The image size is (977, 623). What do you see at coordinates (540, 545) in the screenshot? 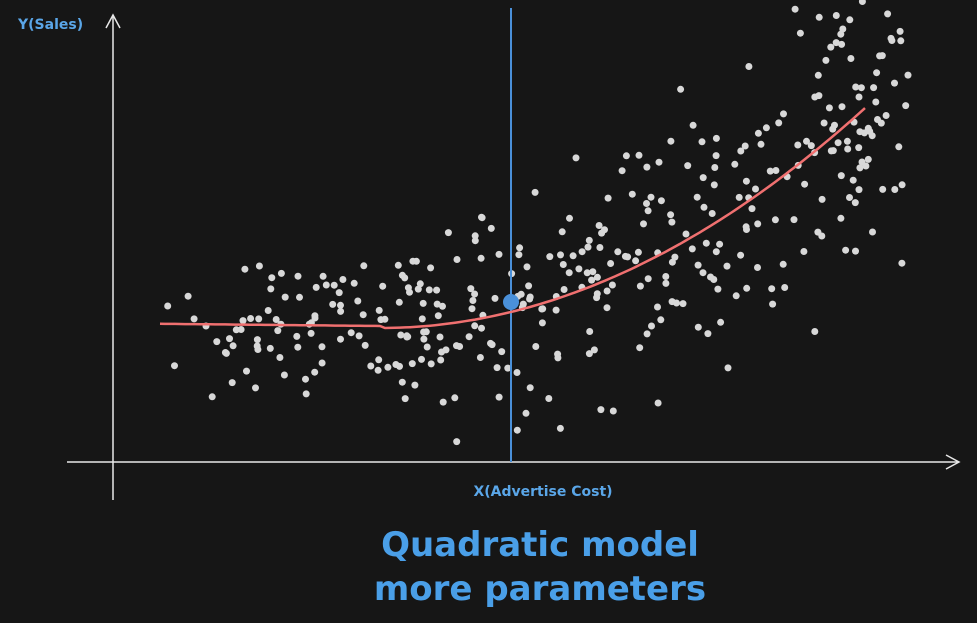
I see `caption-line: Quadratic model` at bounding box center [540, 545].